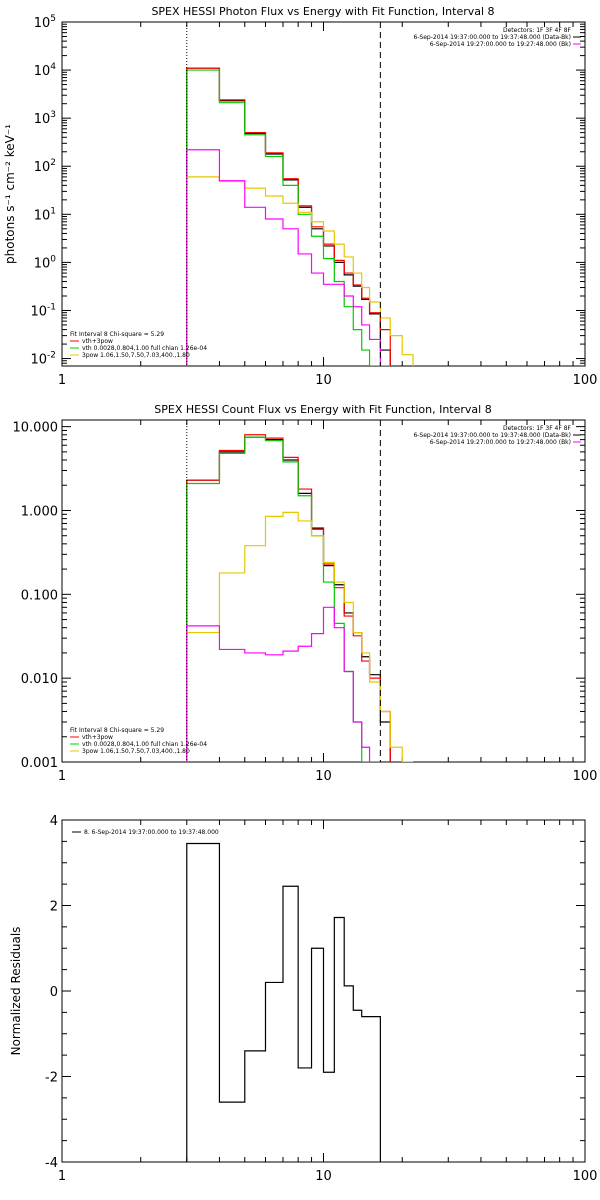 The image size is (600, 1200). What do you see at coordinates (54, 992) in the screenshot?
I see `y-tick-label: 0` at bounding box center [54, 992].